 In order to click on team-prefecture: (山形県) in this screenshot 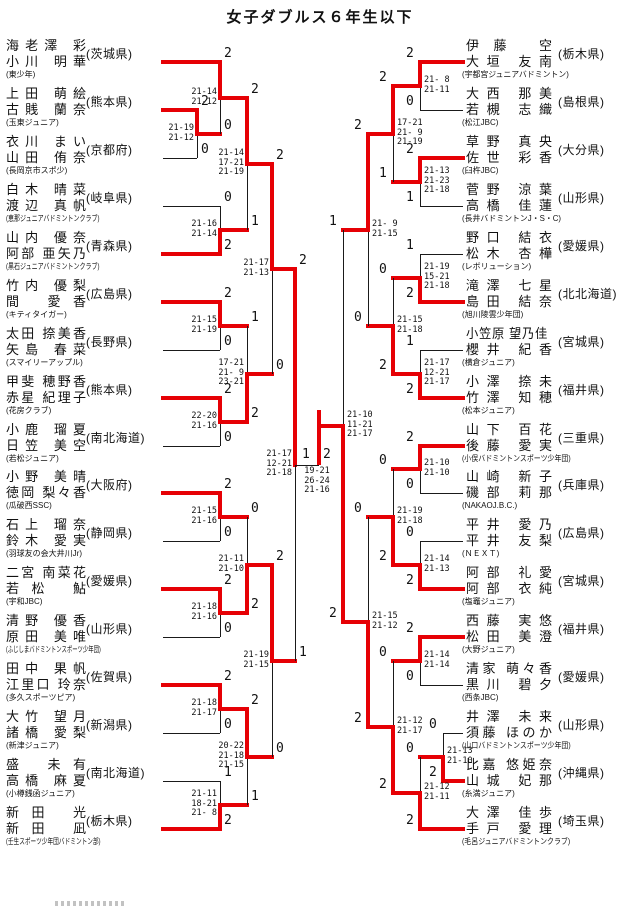, I will do `click(109, 629)`.